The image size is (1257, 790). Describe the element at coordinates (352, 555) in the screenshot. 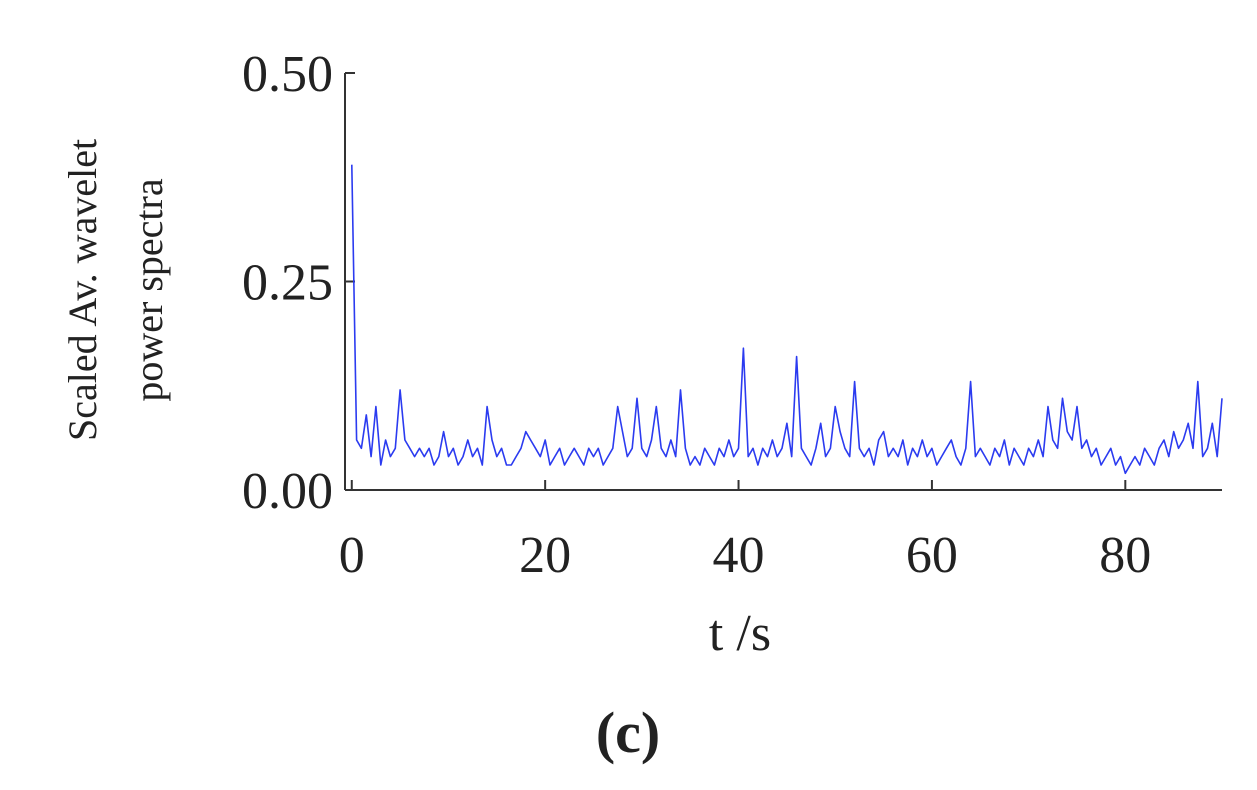

I see `x-tick-label: 0` at that location.